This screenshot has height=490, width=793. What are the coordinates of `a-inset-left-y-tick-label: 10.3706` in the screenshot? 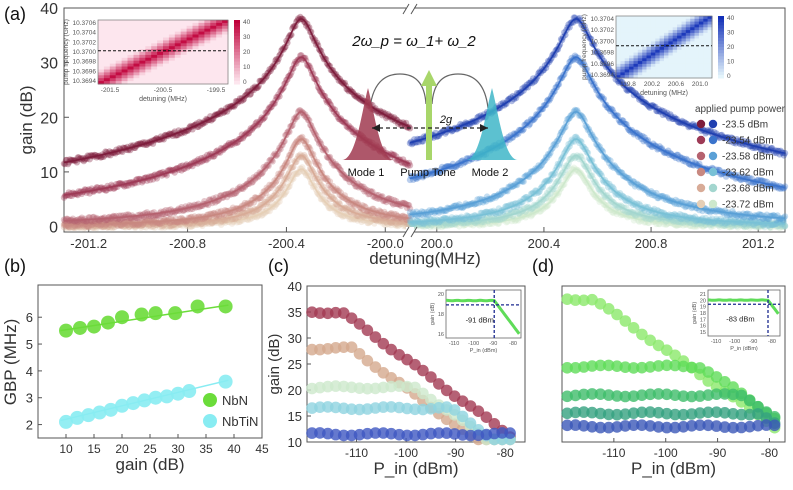 It's located at (85, 23).